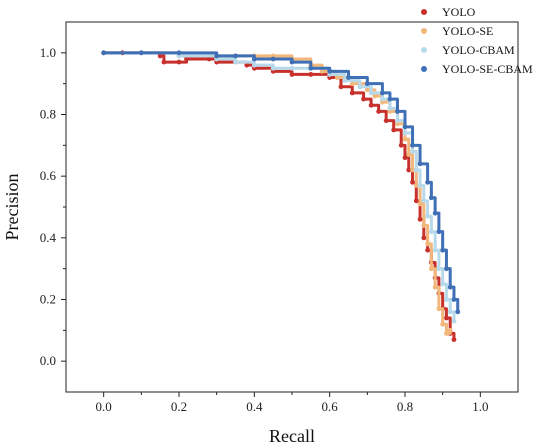  Describe the element at coordinates (48, 175) in the screenshot. I see `y-tick-label: 0.6` at that location.